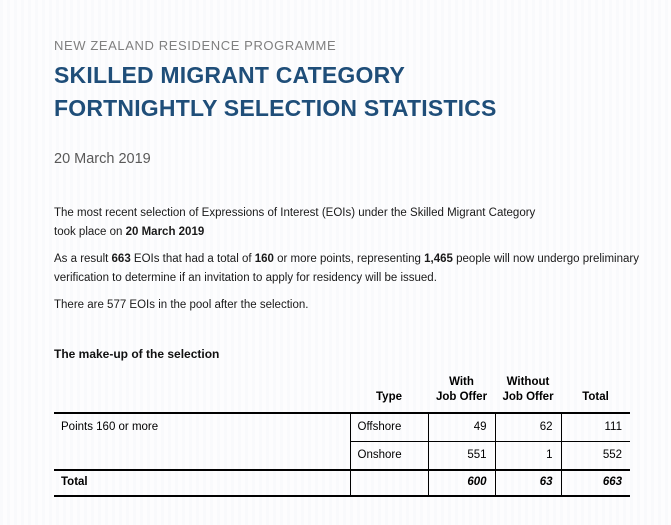  I want to click on cell-total-type-empty, so click(389, 483).